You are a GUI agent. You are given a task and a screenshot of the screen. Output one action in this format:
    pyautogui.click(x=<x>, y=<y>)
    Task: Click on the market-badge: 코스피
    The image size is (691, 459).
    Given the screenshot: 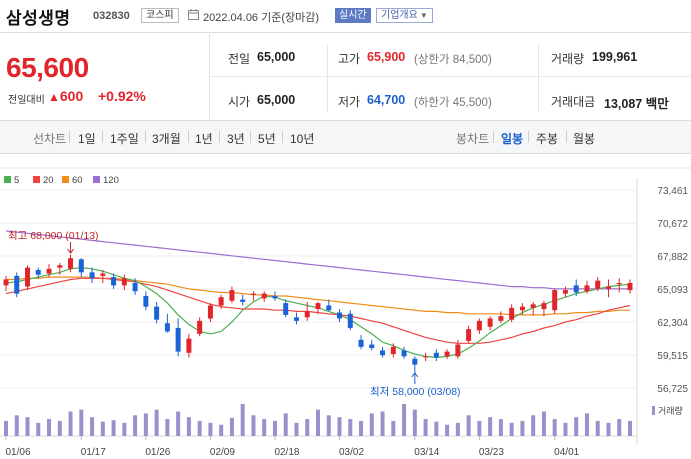 What is the action you would take?
    pyautogui.click(x=160, y=15)
    